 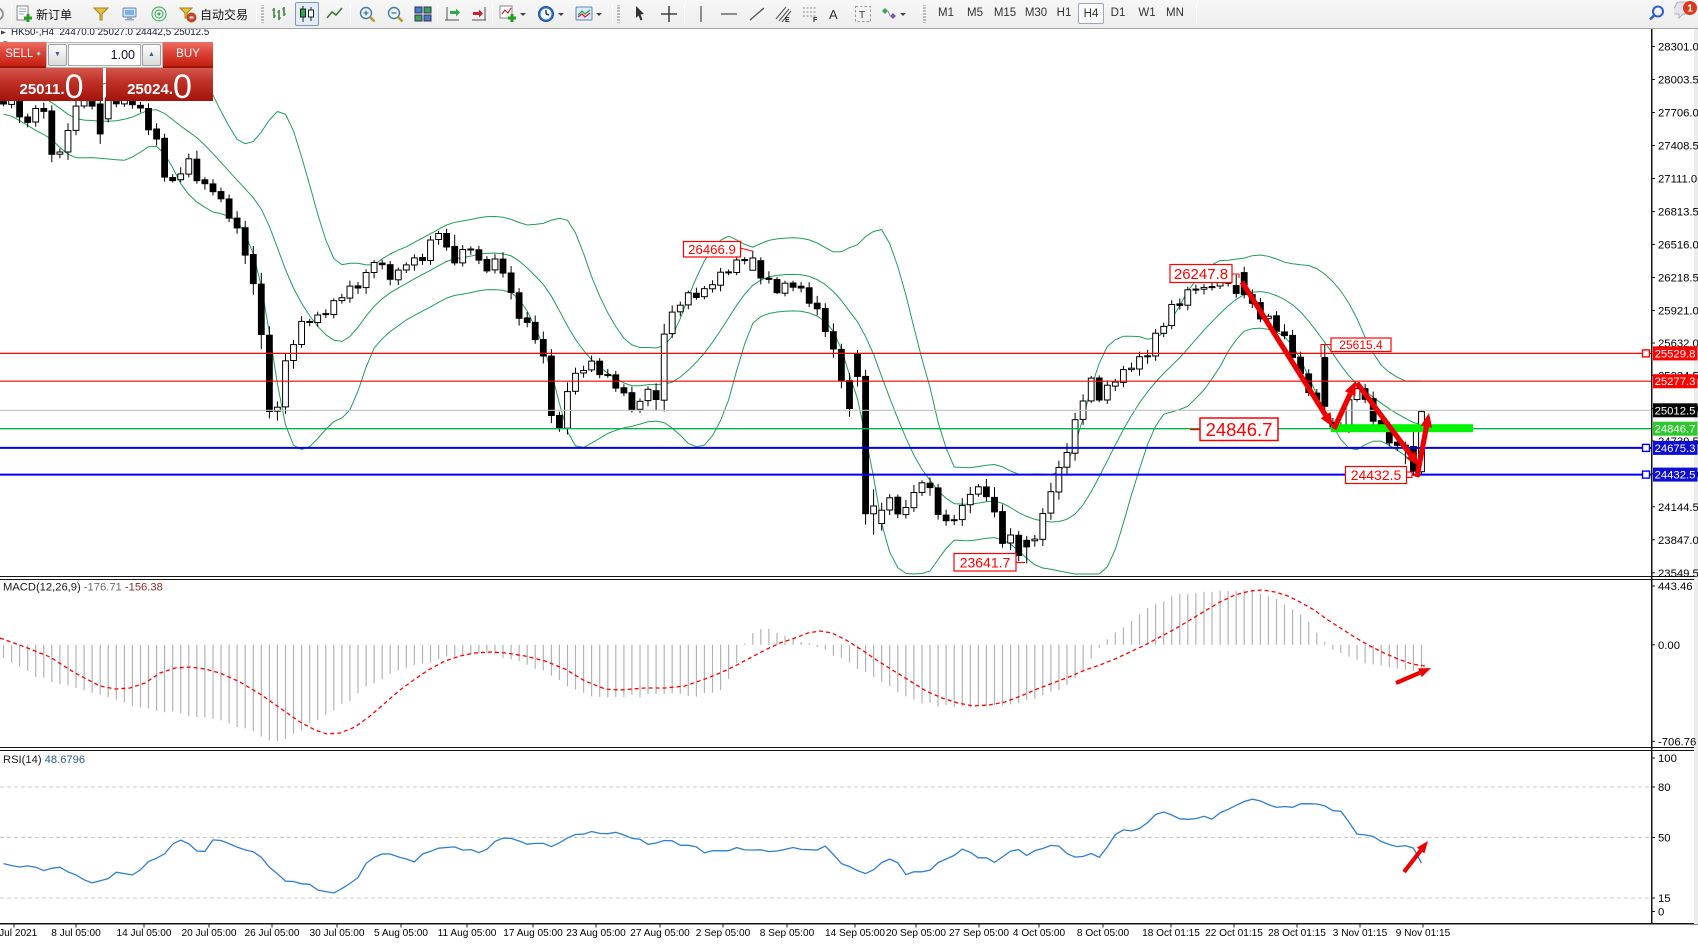 What do you see at coordinates (855, 933) in the screenshot?
I see `svg-text: 14 Sep 05:00` at bounding box center [855, 933].